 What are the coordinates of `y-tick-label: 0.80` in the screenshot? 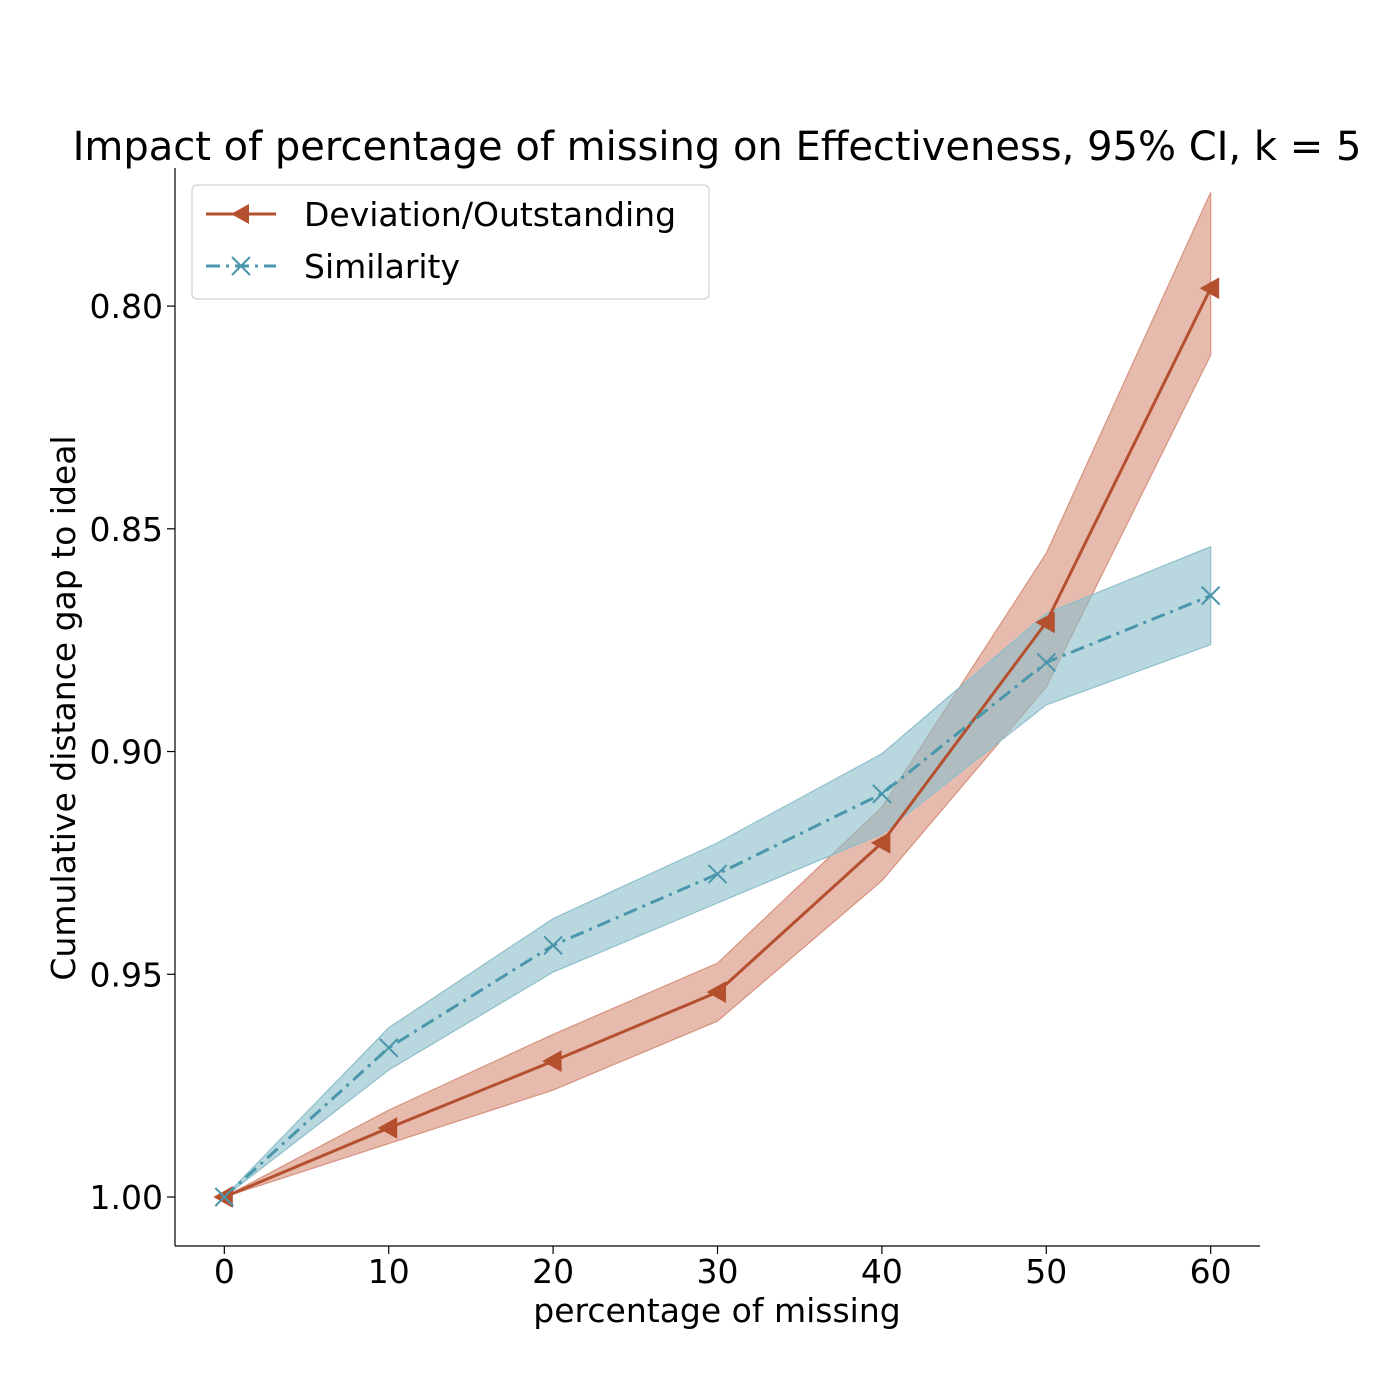 It's located at (126, 306).